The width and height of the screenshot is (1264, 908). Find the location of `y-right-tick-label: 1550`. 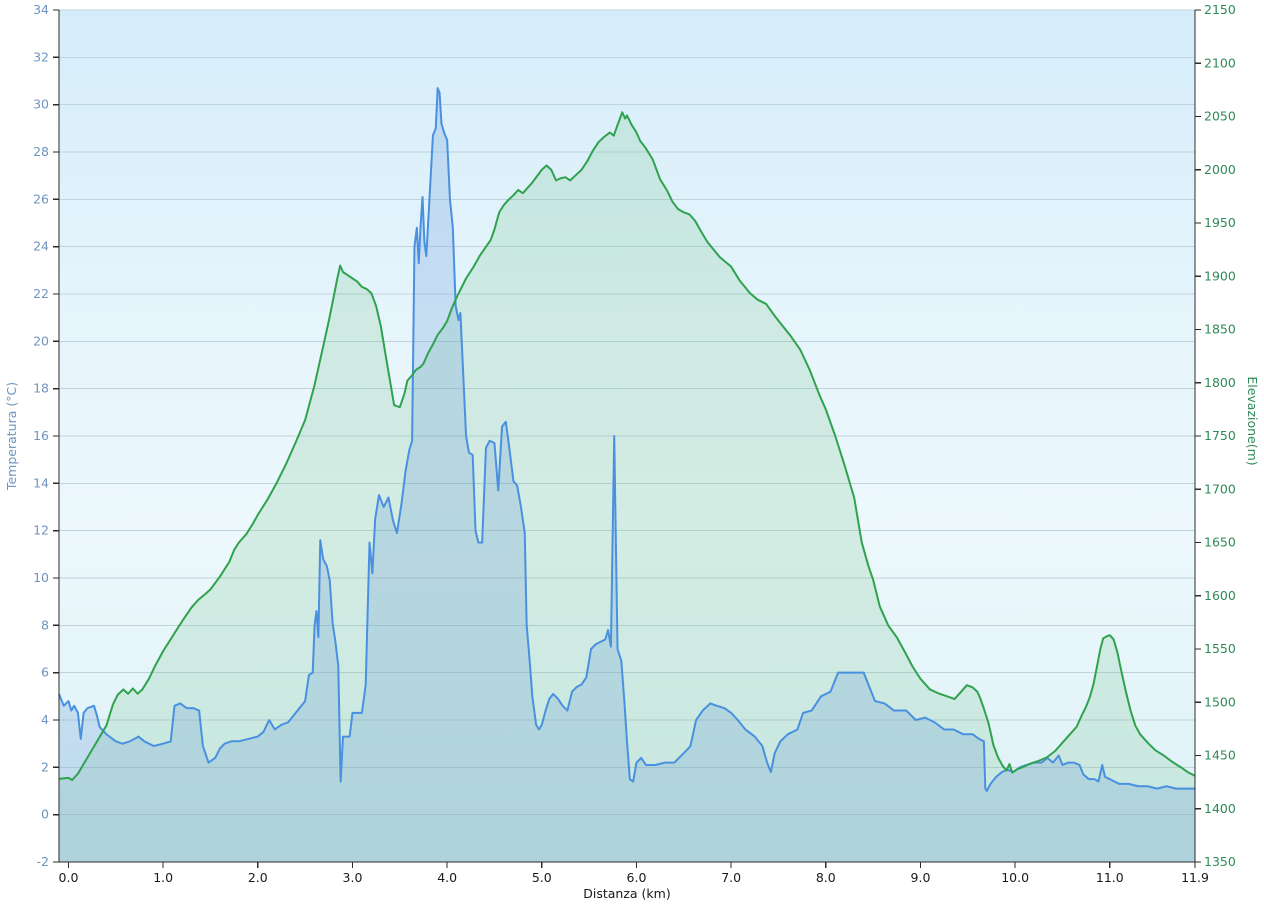

y-right-tick-label: 1550 is located at coordinates (1220, 648).